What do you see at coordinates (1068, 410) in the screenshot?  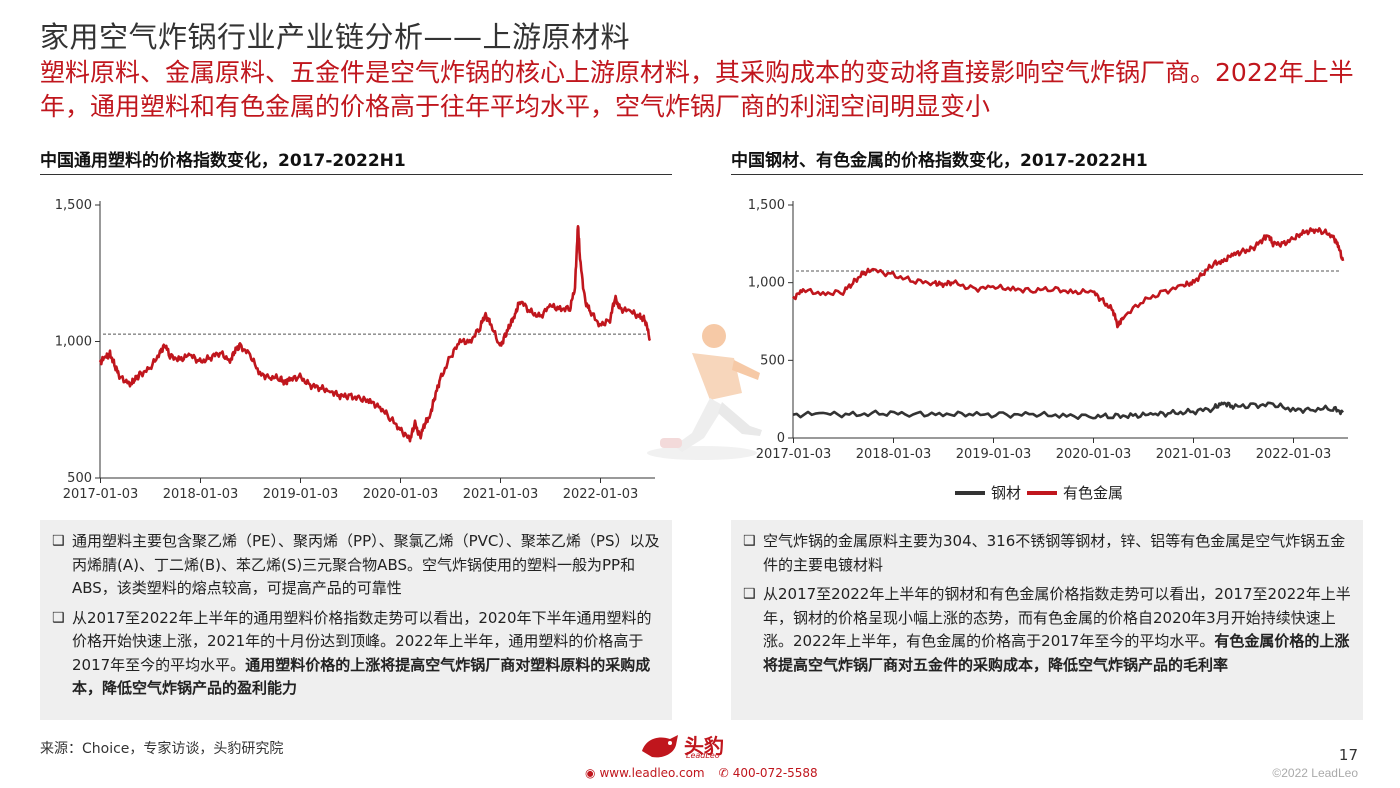 I see `series-line-钢材` at bounding box center [1068, 410].